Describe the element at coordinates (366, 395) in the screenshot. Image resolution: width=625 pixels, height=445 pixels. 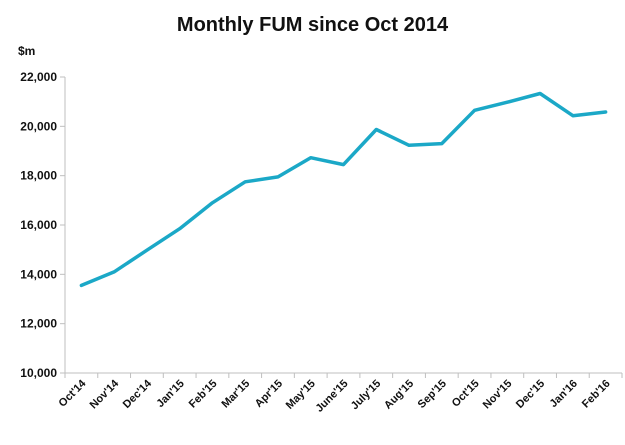
I see `x-tick-label: July'15` at that location.